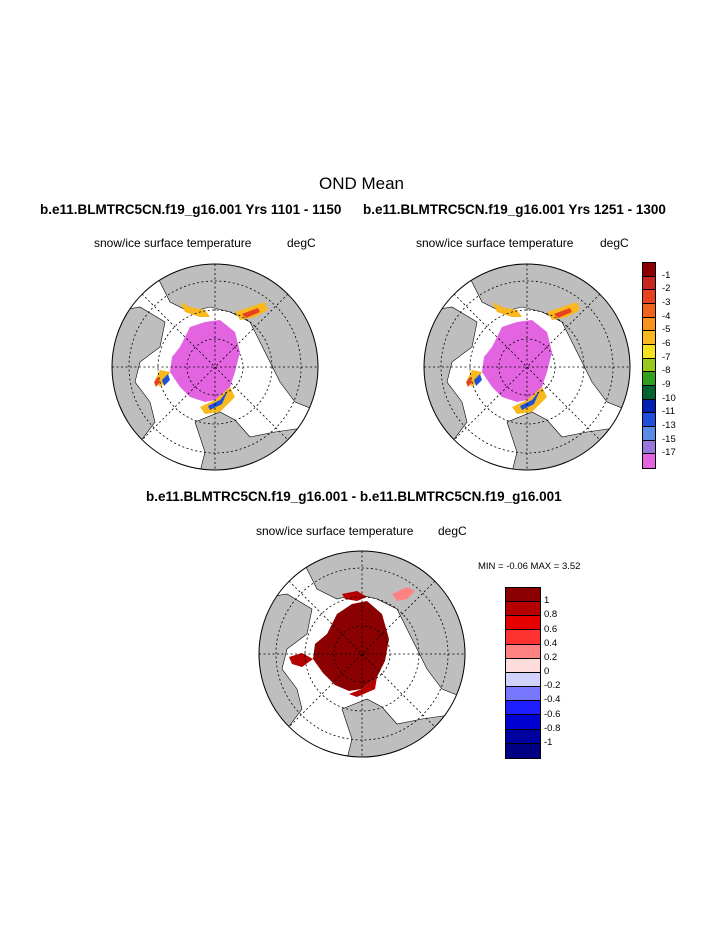 The image size is (723, 935). I want to click on colorbar-diff, so click(523, 673).